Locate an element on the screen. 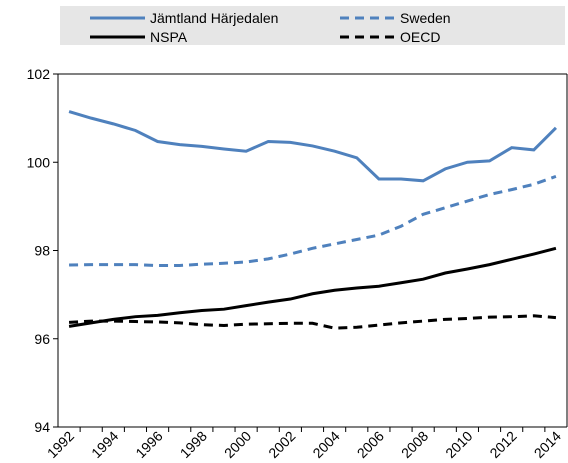 Image resolution: width=568 pixels, height=463 pixels. legend-label: Jämtland Härjedalen is located at coordinates (214, 18).